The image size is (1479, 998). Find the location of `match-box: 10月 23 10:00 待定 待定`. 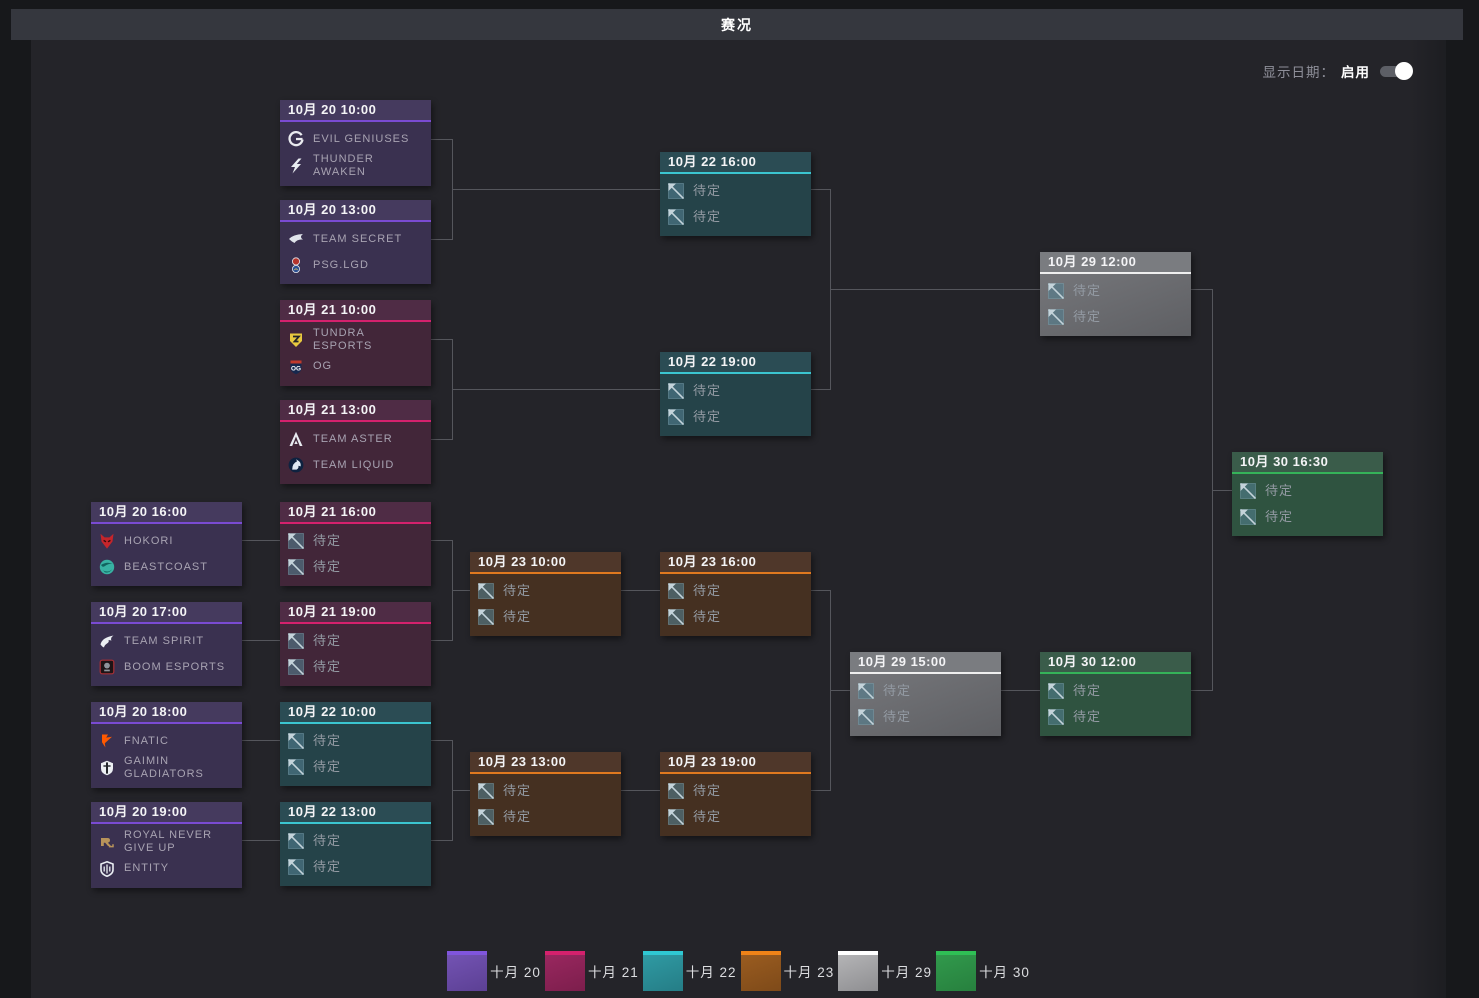

match-box: 10月 23 10:00 待定 待定 is located at coordinates (545, 594).